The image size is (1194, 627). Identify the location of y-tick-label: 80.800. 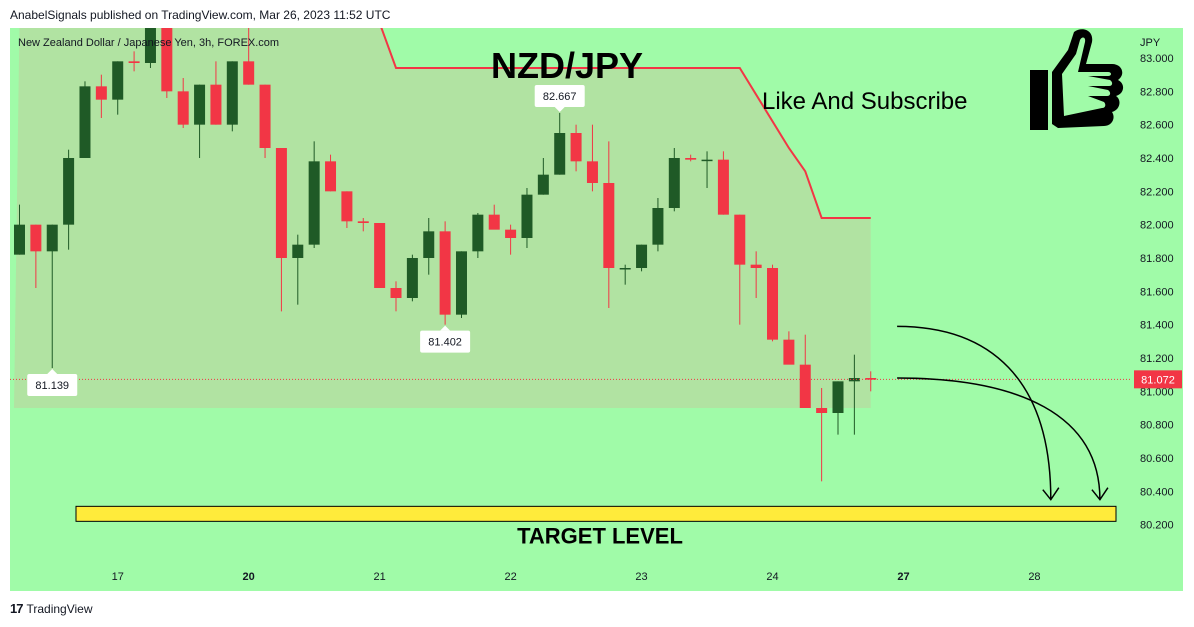
(1157, 426).